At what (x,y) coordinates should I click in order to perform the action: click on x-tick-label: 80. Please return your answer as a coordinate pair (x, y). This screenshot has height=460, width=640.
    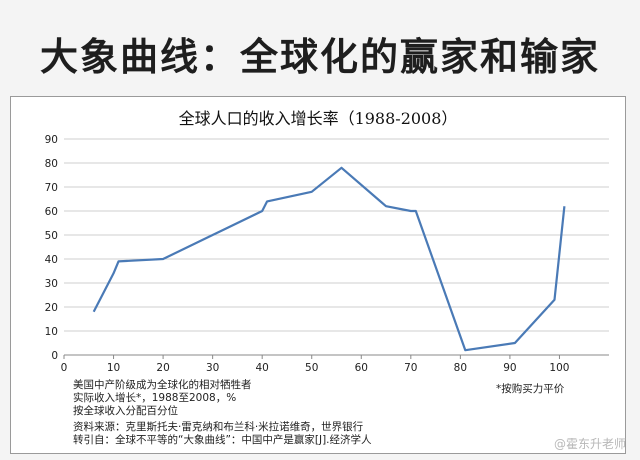
    Looking at the image, I should click on (460, 368).